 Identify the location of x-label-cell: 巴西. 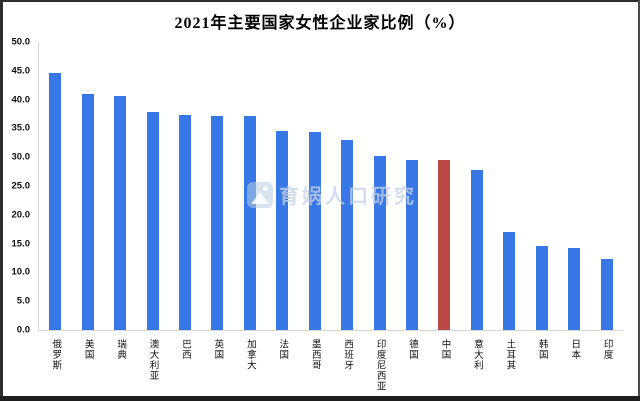
(184, 365).